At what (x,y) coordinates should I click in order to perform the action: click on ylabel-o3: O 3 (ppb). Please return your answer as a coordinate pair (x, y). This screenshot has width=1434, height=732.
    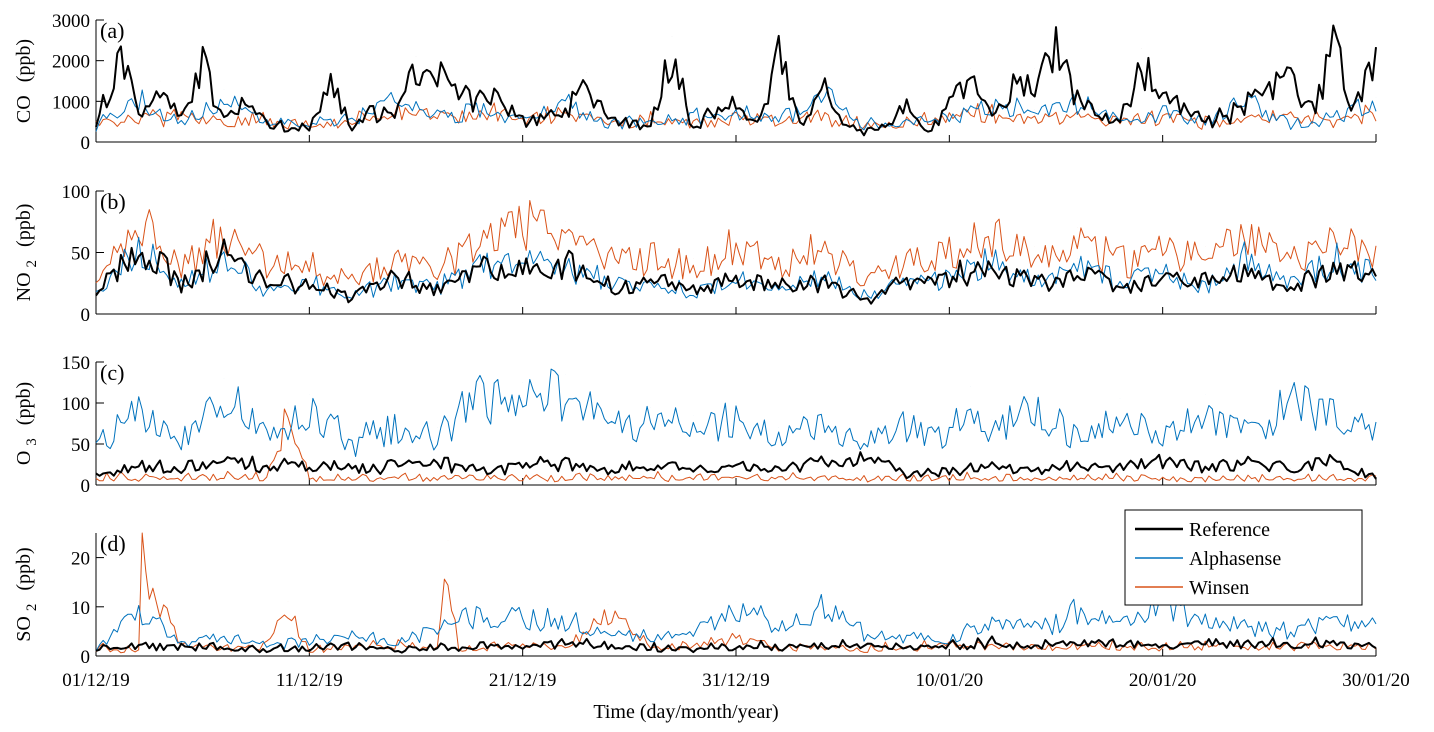
    Looking at the image, I should click on (27, 423).